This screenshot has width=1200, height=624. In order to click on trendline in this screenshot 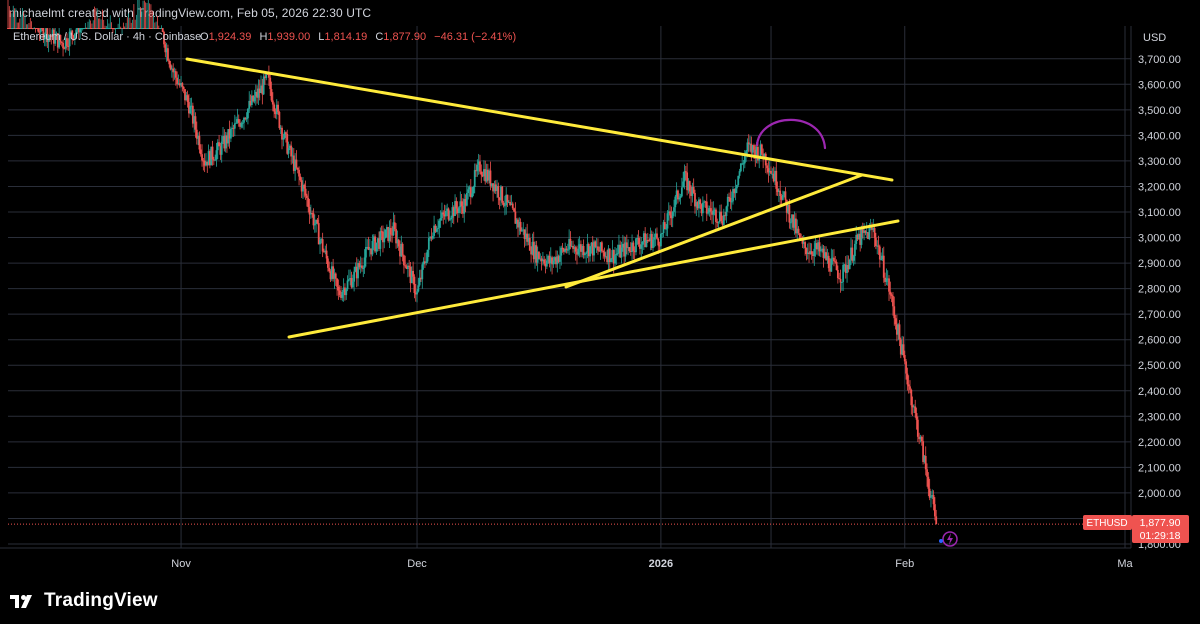, I will do `click(593, 279)`.